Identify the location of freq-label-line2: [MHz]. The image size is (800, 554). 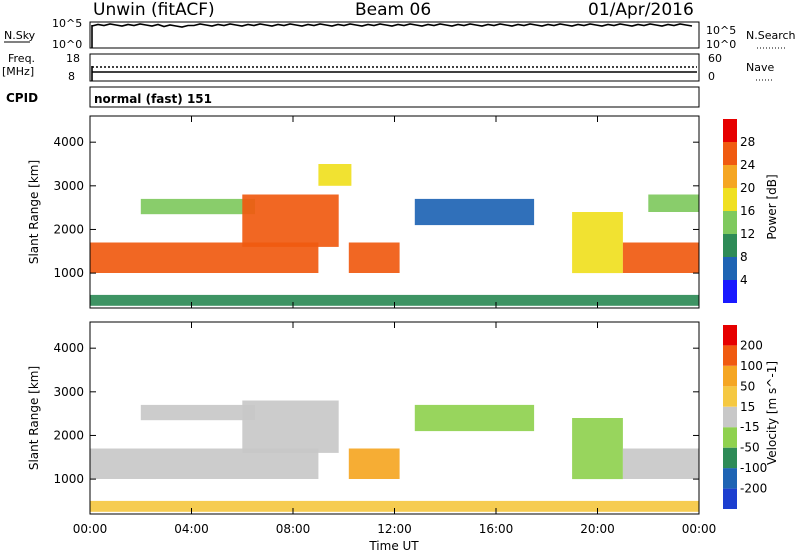
(18, 71).